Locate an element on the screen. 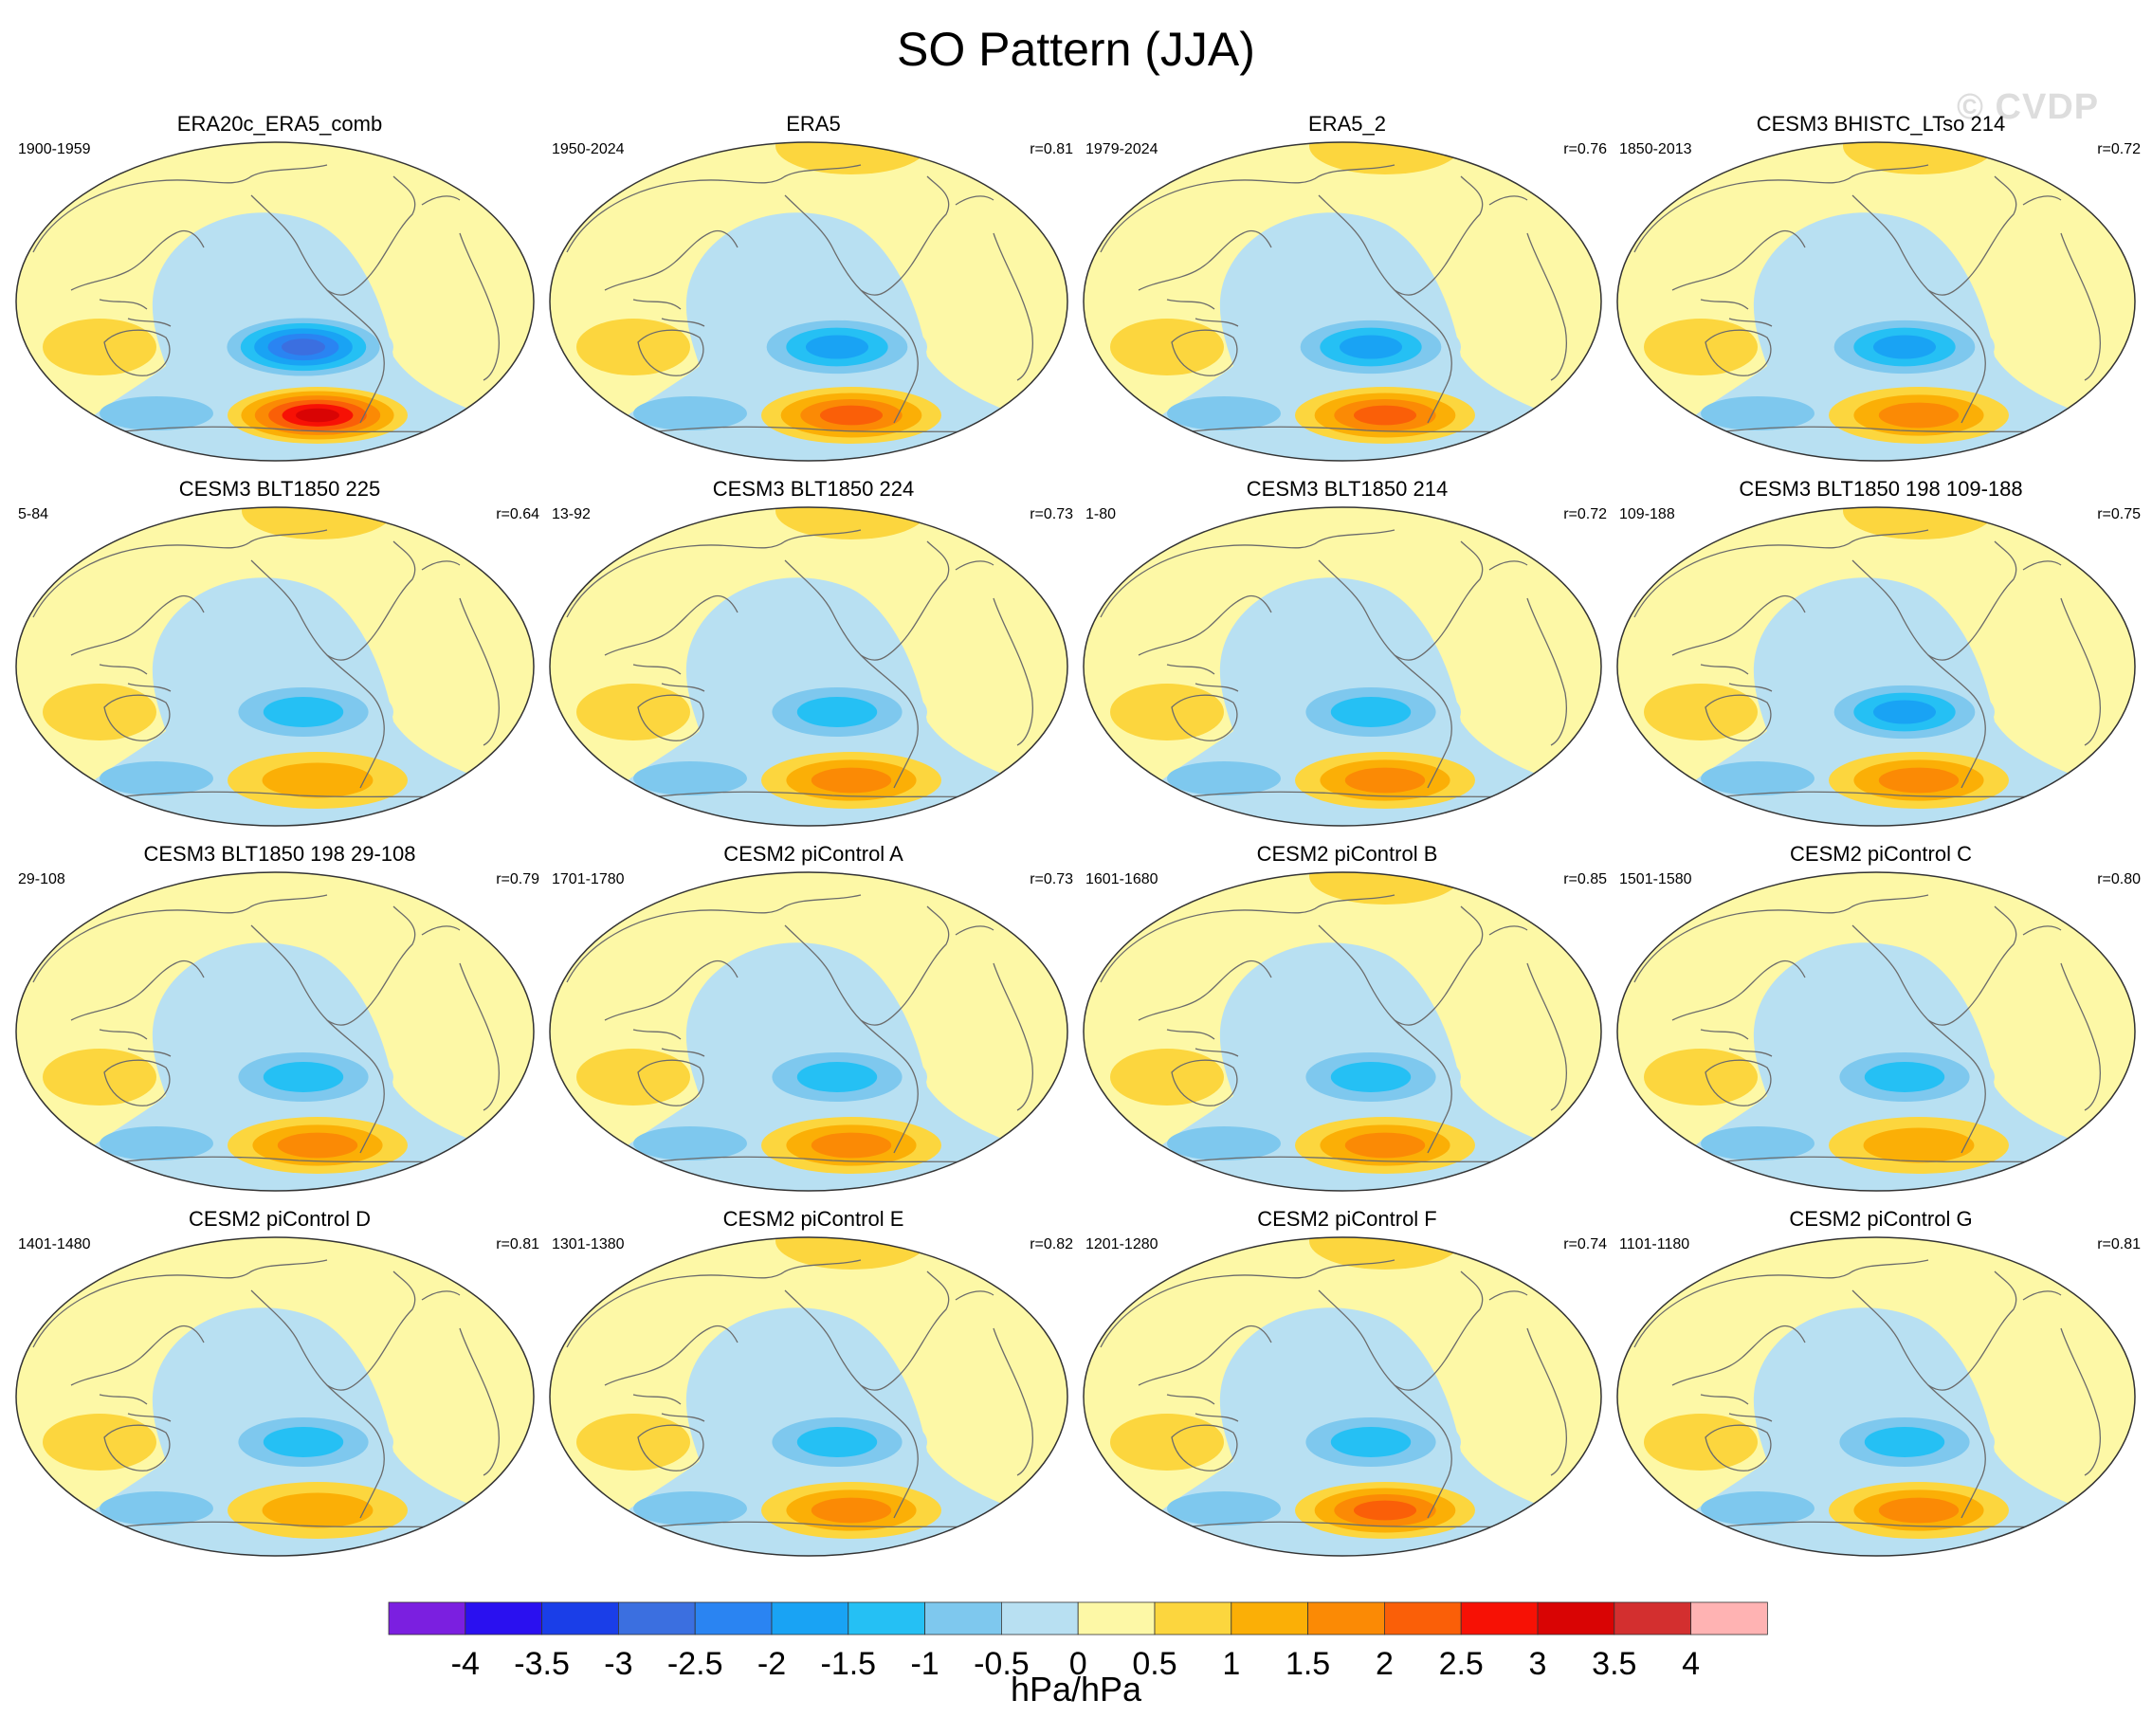 The width and height of the screenshot is (2152, 1736). panel: ERA20c_ERA5_comb 1900-1959 is located at coordinates (280, 287).